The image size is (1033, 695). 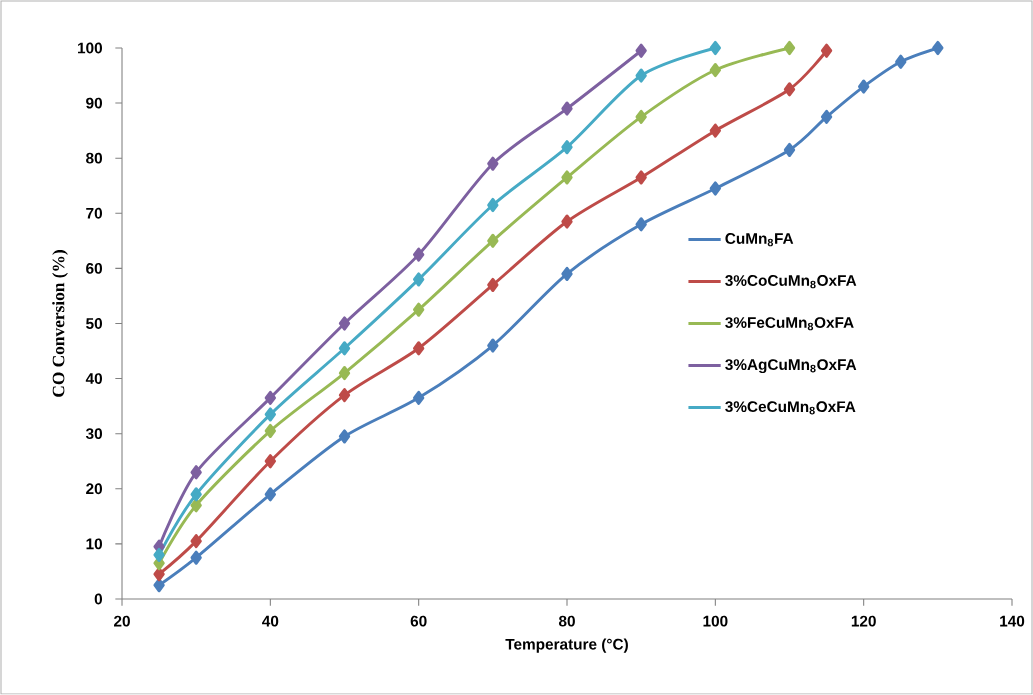 What do you see at coordinates (93, 434) in the screenshot?
I see `y-tick-label: 30` at bounding box center [93, 434].